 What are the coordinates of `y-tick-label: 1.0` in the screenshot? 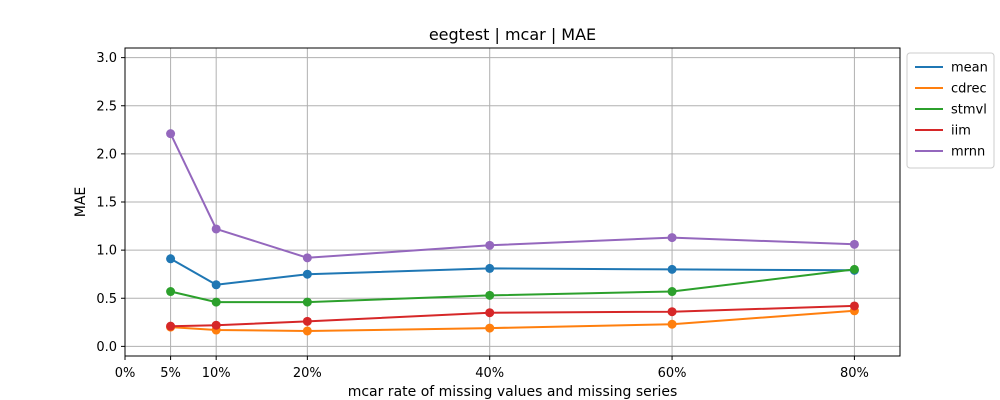 It's located at (106, 251).